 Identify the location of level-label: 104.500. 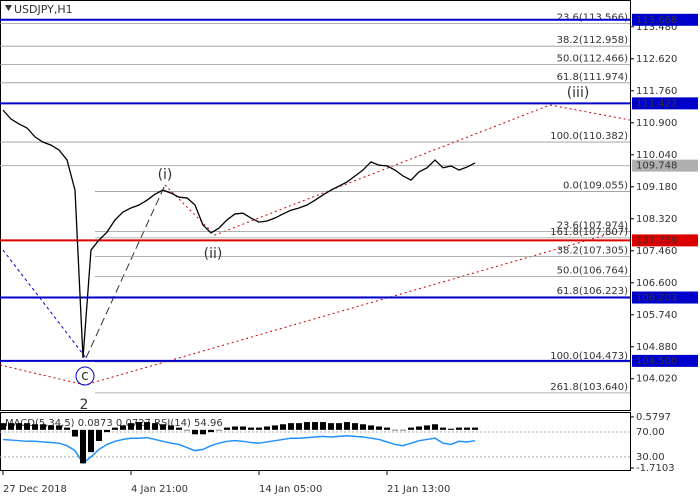
(656, 361).